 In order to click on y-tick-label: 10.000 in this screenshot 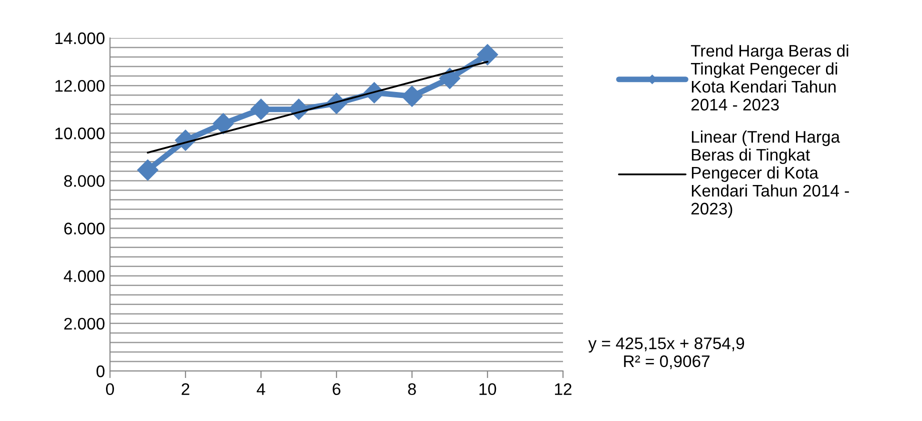, I will do `click(79, 134)`.